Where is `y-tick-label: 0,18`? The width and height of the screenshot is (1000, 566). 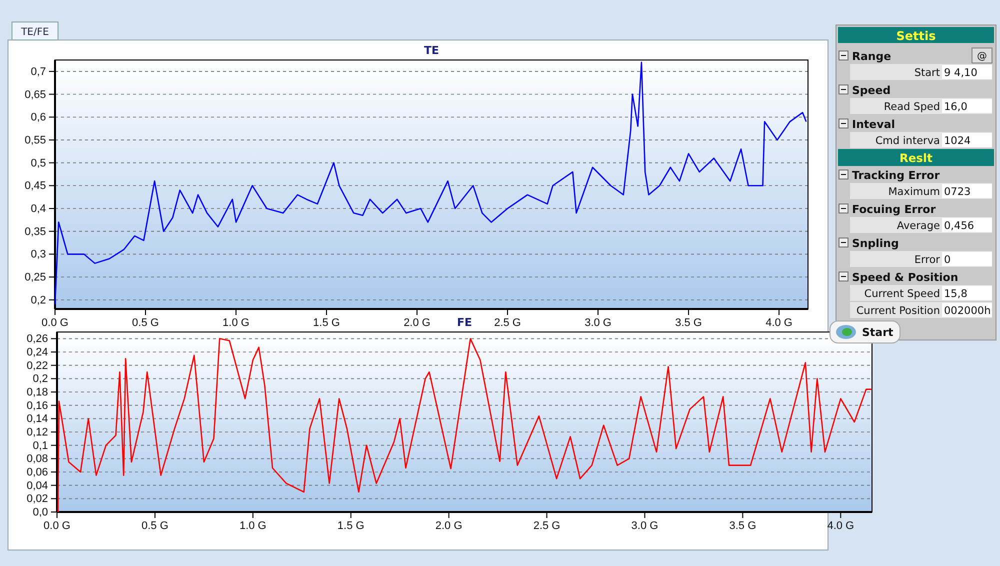
y-tick-label: 0,18 is located at coordinates (37, 392).